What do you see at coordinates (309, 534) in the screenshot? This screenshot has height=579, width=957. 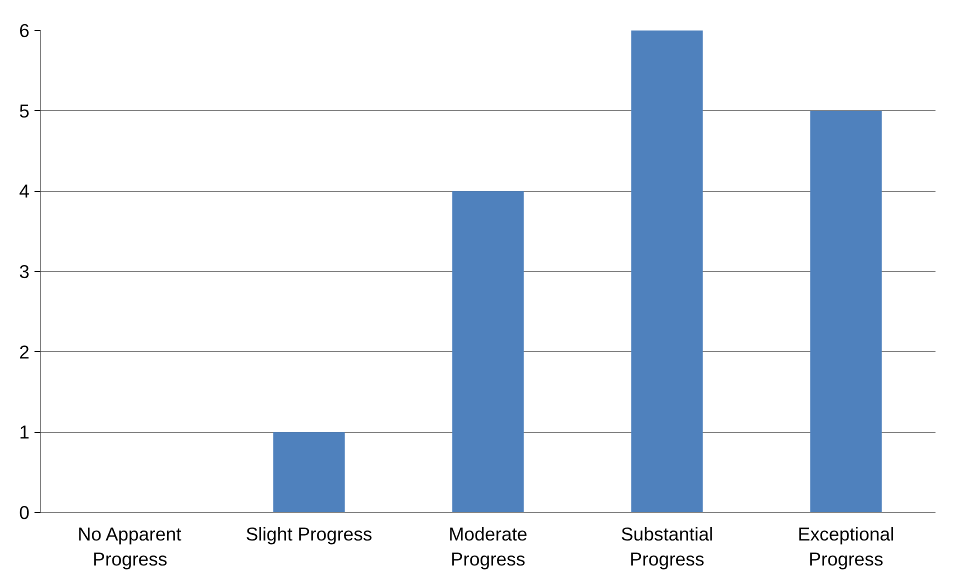 I see `x-tick-label: Slight Progress` at bounding box center [309, 534].